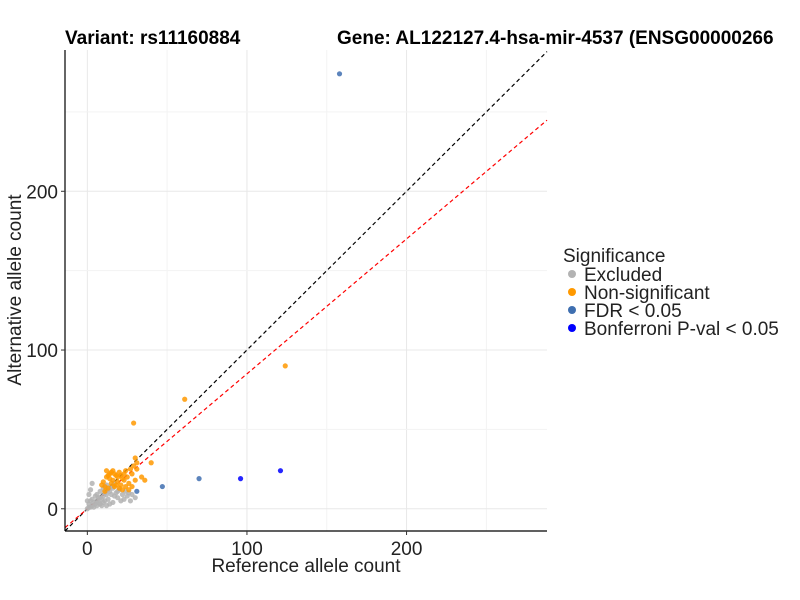 The width and height of the screenshot is (800, 600). Describe the element at coordinates (614, 256) in the screenshot. I see `legend-title: Significance` at that location.